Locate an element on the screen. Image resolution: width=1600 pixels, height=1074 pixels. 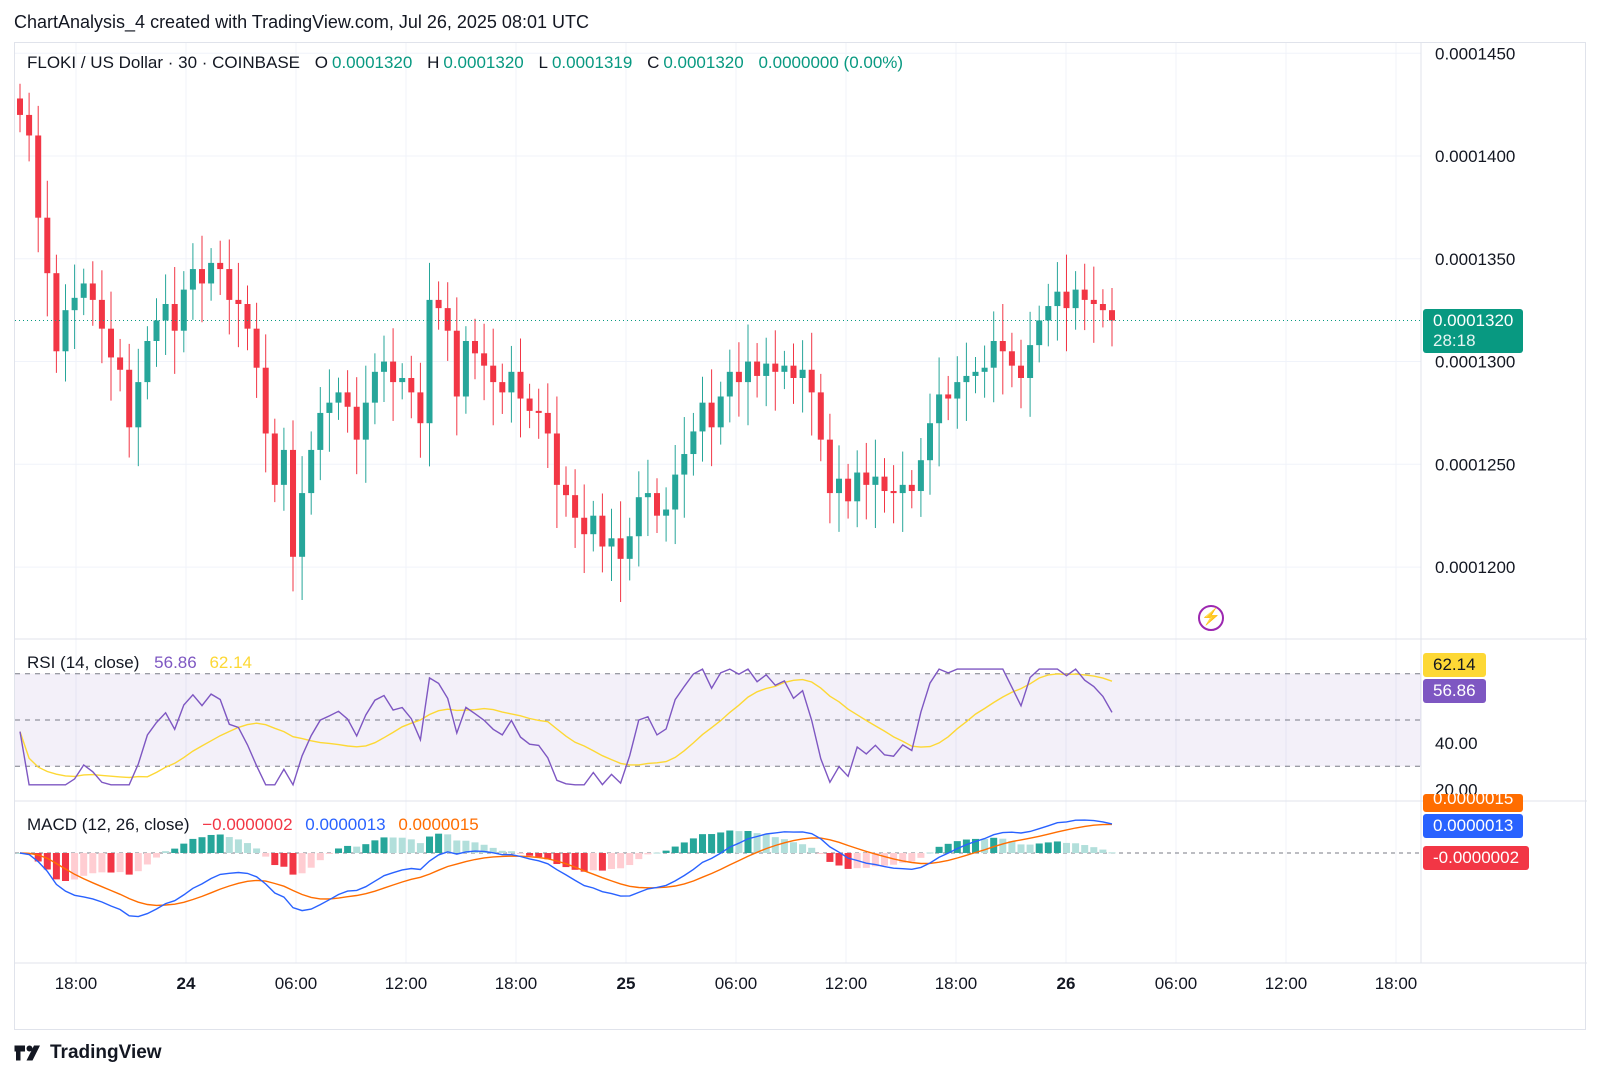
tradingview-logo: TradingView is located at coordinates (88, 1053).